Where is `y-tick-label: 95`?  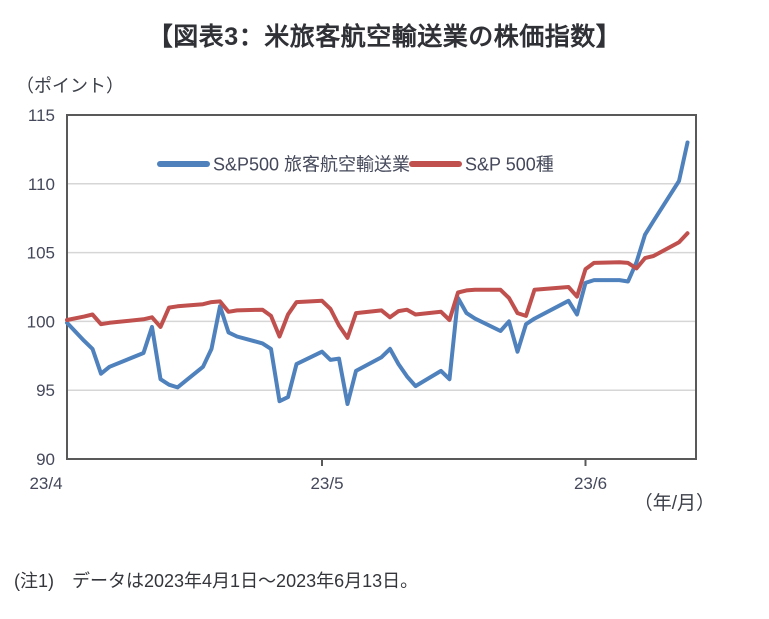
y-tick-label: 95 is located at coordinates (45, 390).